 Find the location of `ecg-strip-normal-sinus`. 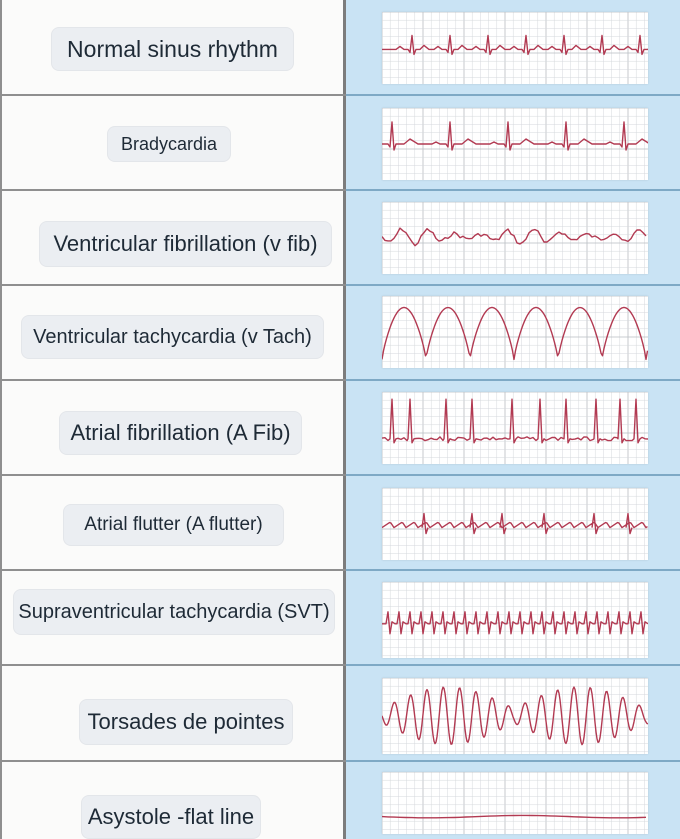

ecg-strip-normal-sinus is located at coordinates (515, 48).